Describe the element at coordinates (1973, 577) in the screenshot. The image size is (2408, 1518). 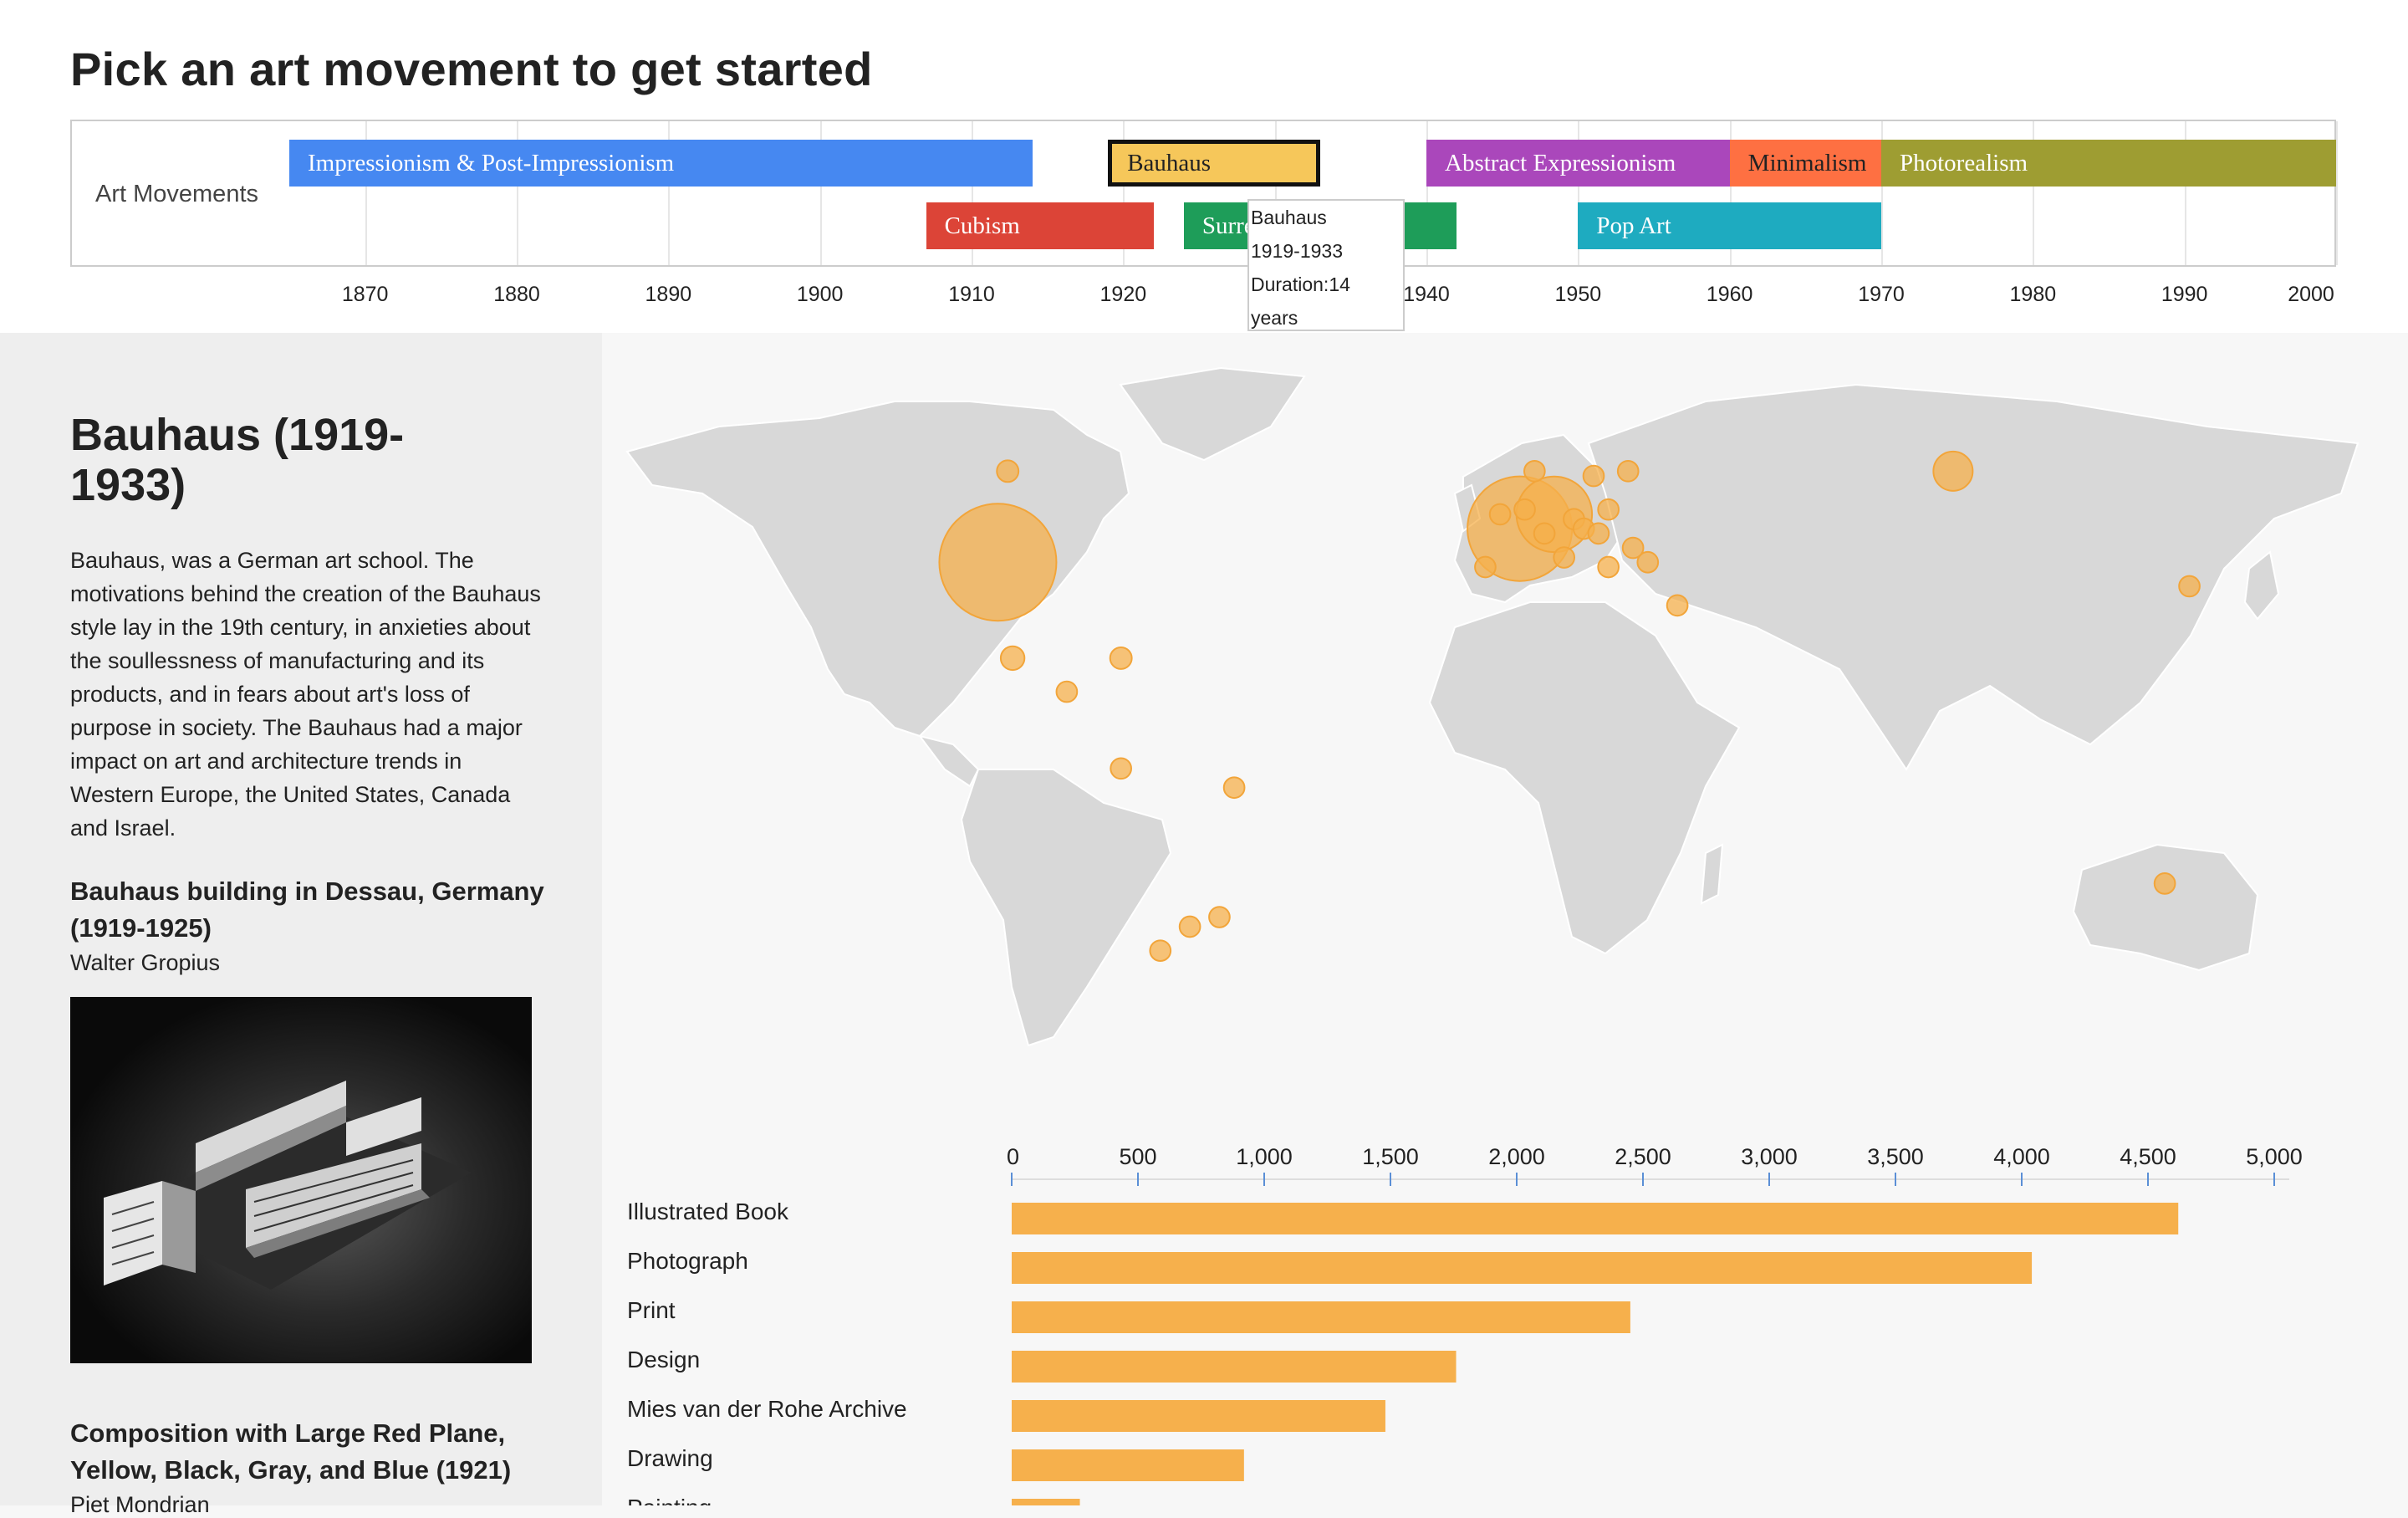
I see `asia-shape` at that location.